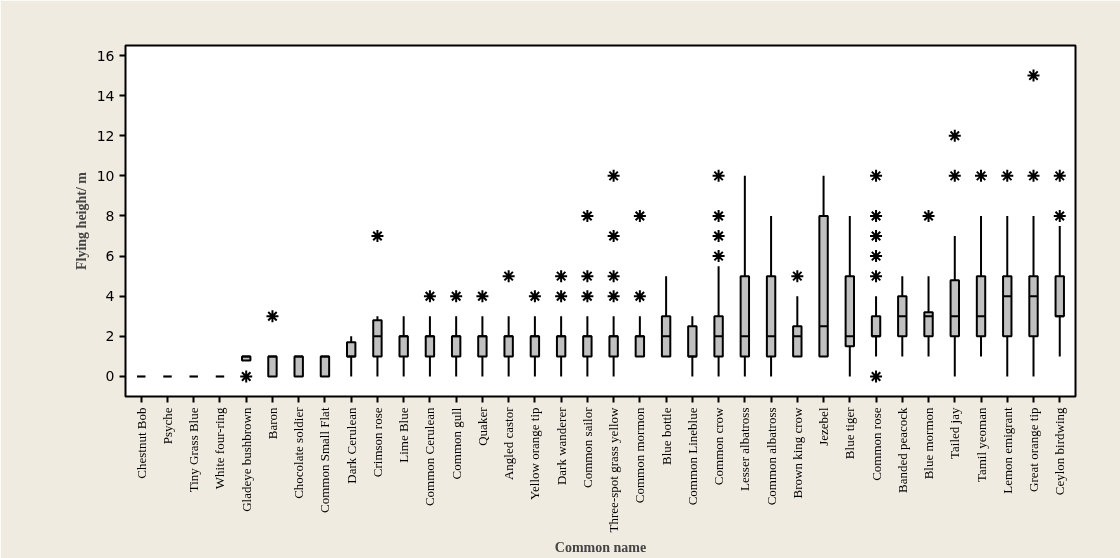  Describe the element at coordinates (110, 256) in the screenshot. I see `y-tick-label: 6` at that location.